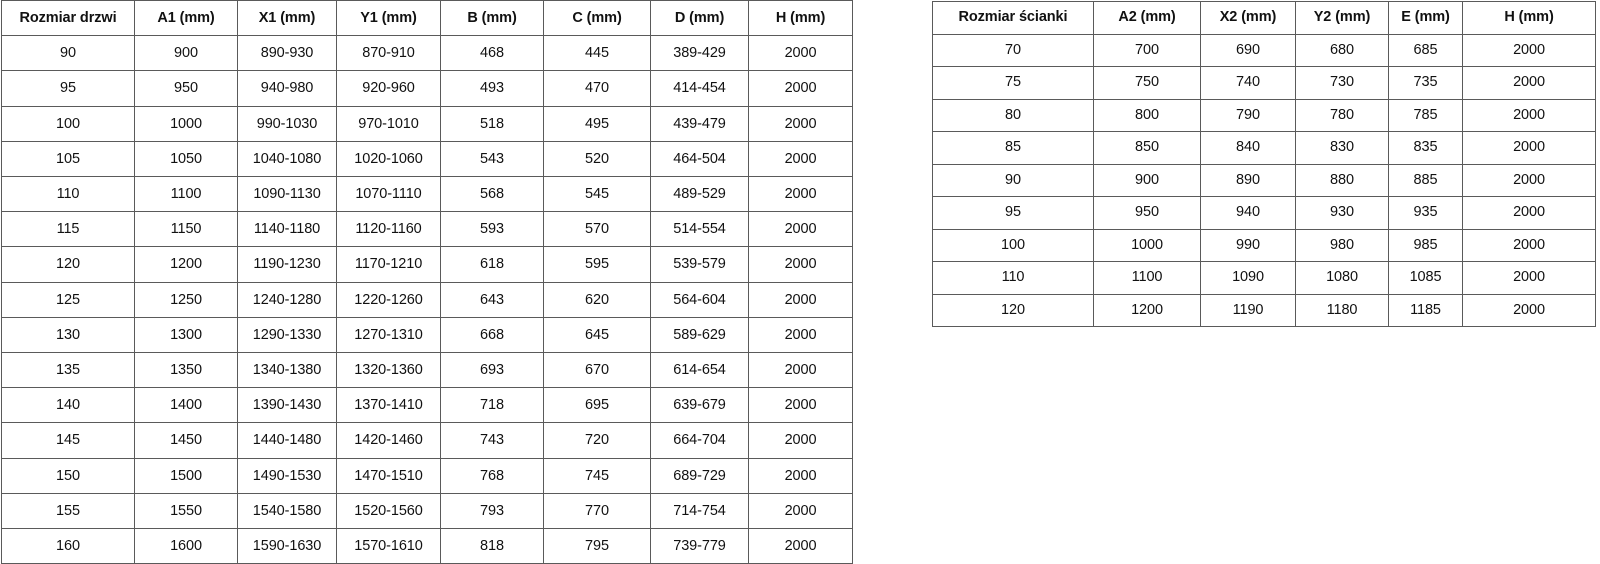  Describe the element at coordinates (68, 405) in the screenshot. I see `table-cell: 140` at that location.